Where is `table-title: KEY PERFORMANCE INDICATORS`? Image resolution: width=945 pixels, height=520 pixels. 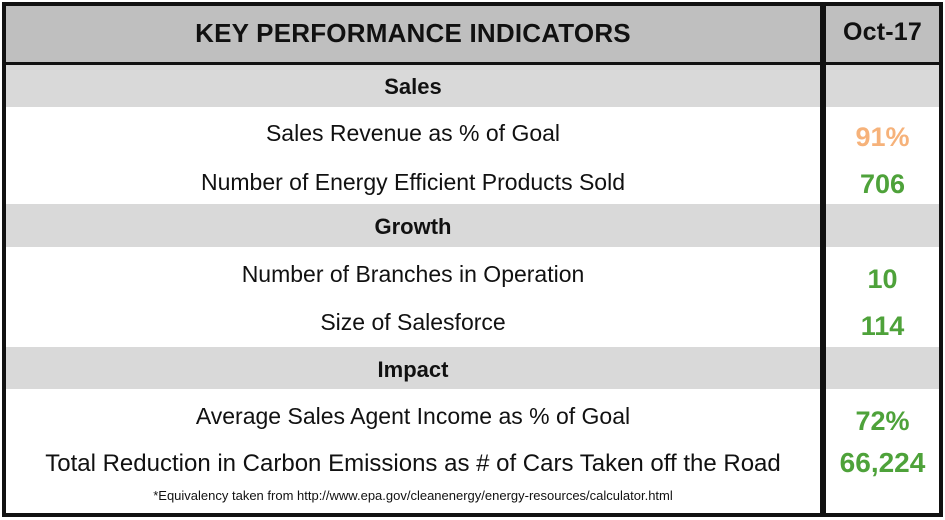
table-title: KEY PERFORMANCE INDICATORS is located at coordinates (413, 33).